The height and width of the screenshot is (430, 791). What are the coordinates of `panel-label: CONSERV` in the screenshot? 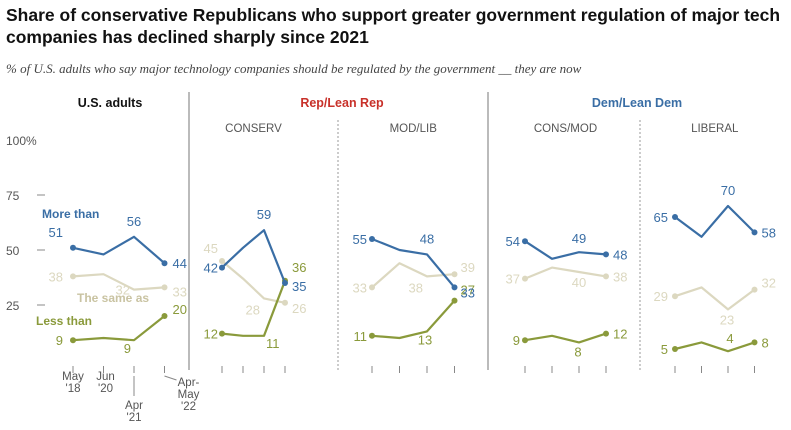 It's located at (253, 129).